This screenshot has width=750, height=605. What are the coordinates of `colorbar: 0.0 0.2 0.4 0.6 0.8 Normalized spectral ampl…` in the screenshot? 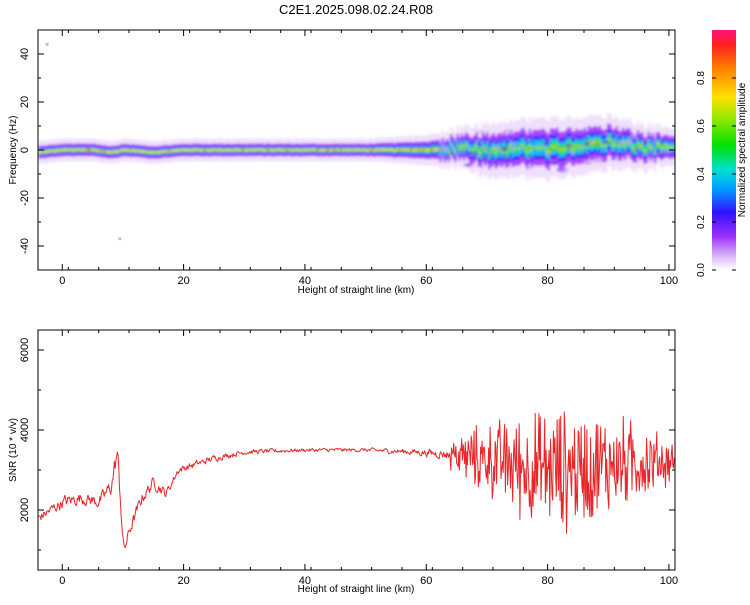 It's located at (722, 153).